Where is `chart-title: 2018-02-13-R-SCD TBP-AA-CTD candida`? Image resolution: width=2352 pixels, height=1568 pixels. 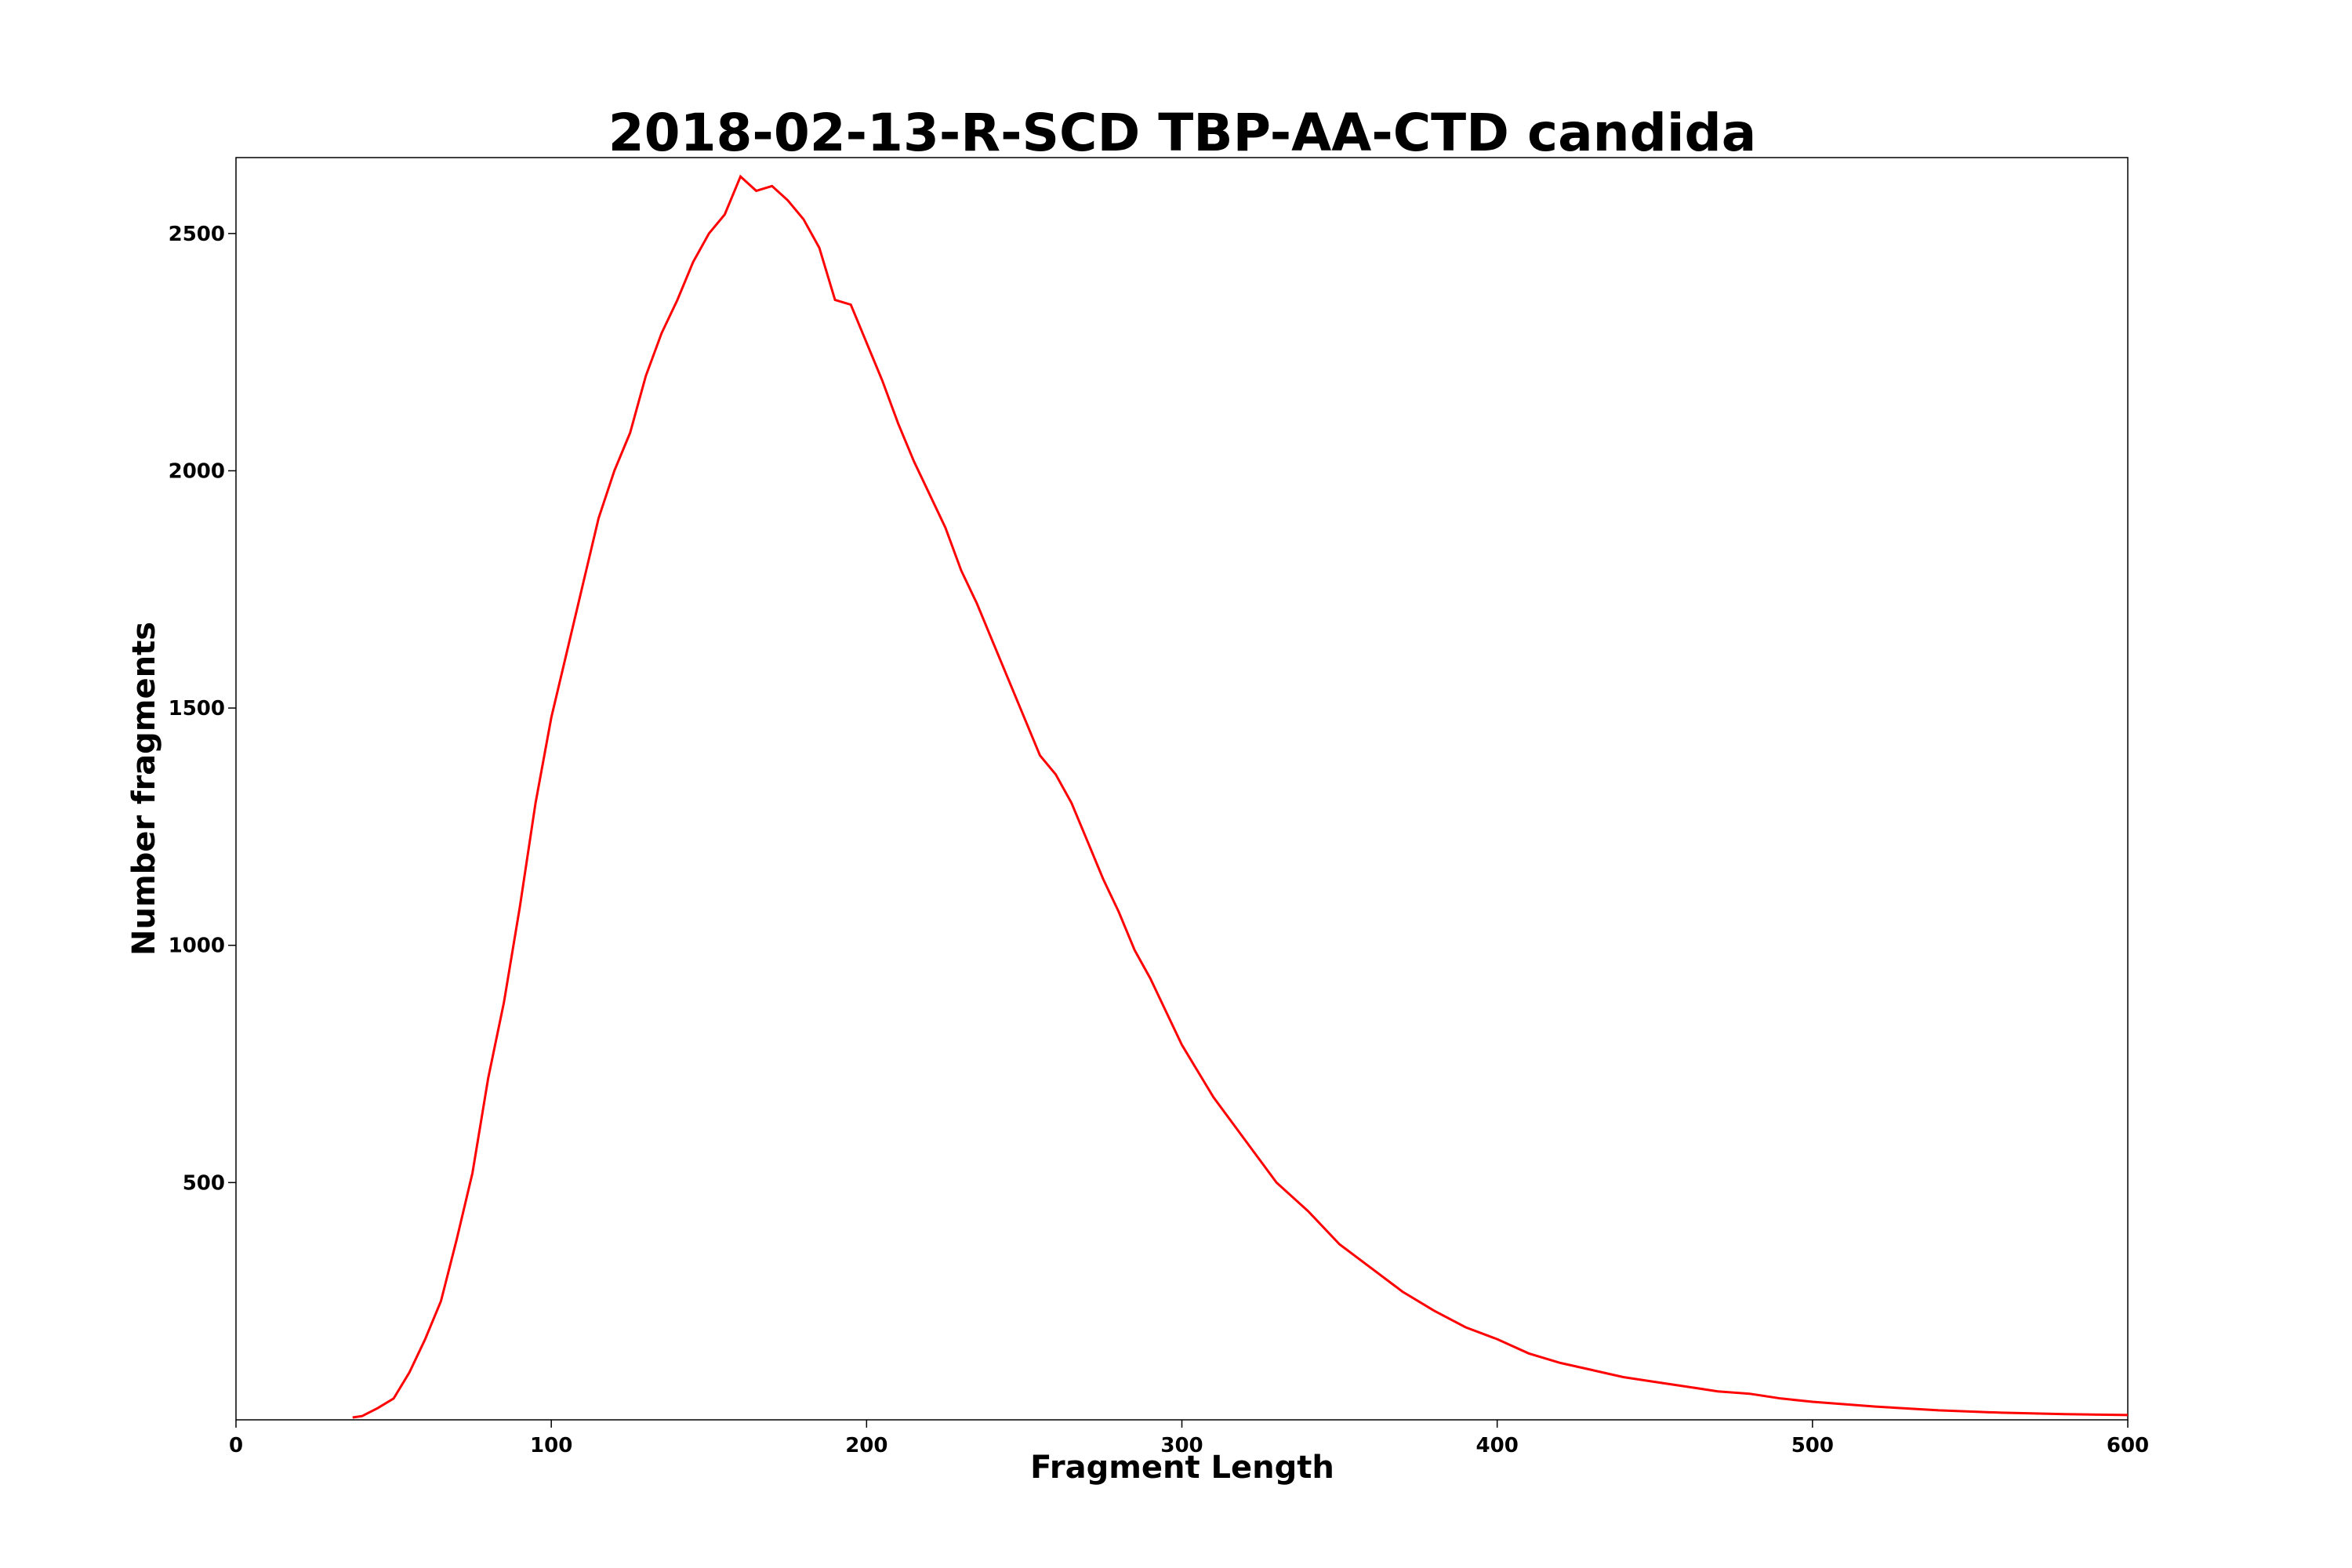 chart-title: 2018-02-13-R-SCD TBP-AA-CTD candida is located at coordinates (1182, 133).